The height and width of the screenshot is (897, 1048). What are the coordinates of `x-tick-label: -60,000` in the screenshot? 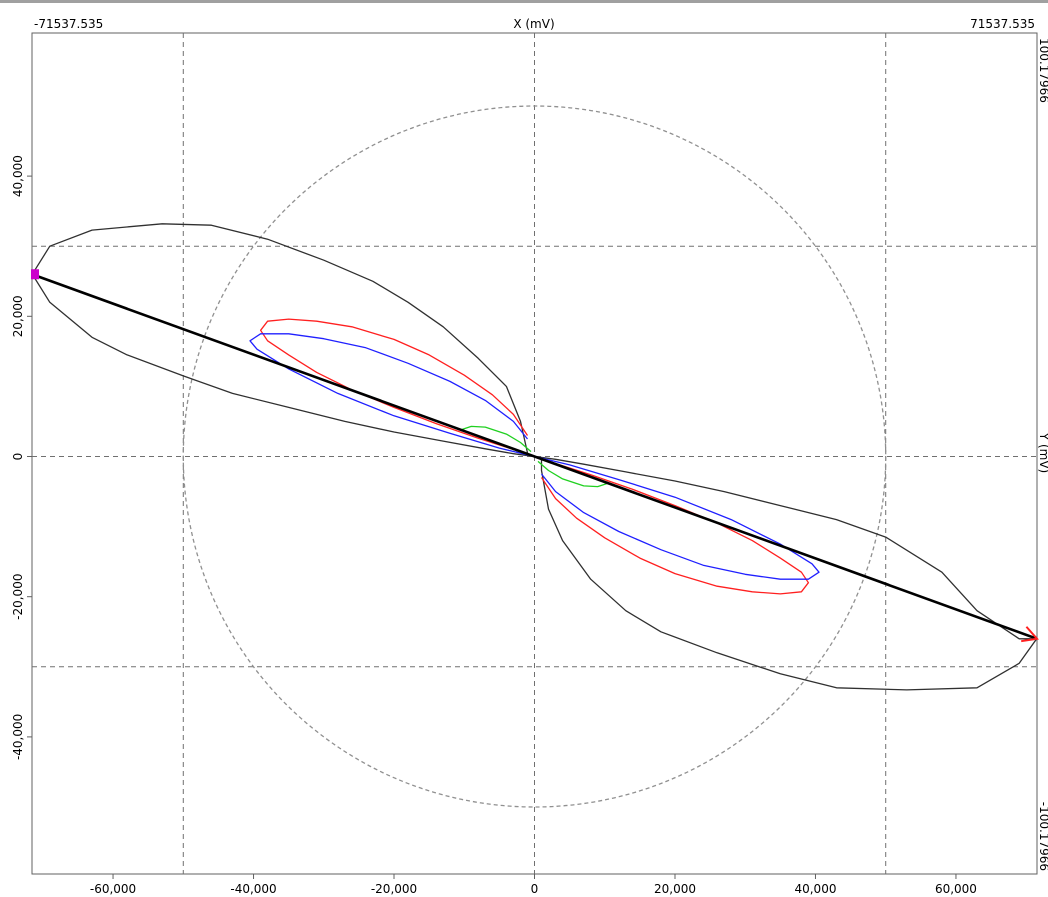 It's located at (113, 889).